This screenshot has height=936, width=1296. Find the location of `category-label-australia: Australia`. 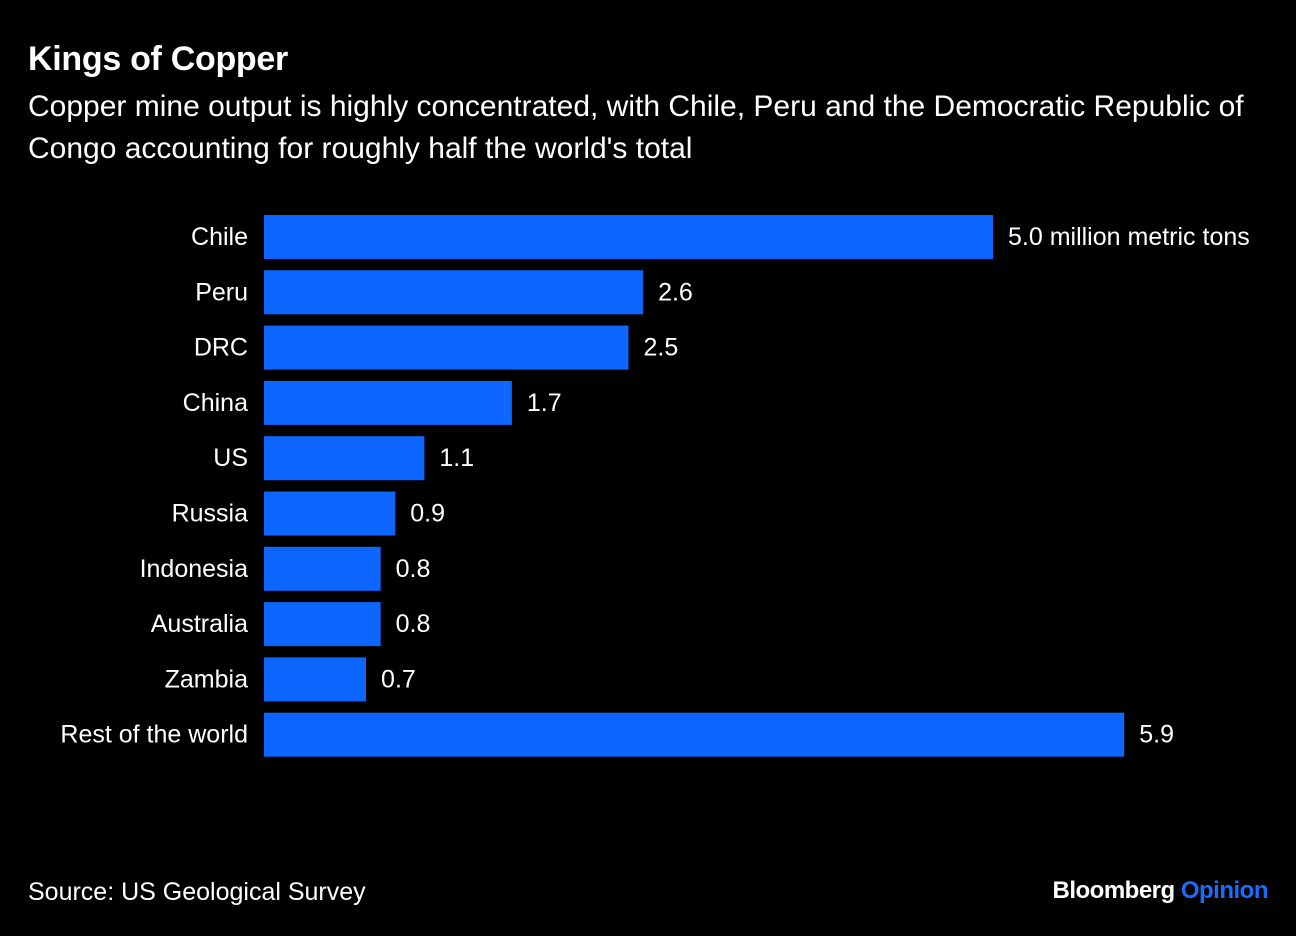

category-label-australia: Australia is located at coordinates (199, 624).